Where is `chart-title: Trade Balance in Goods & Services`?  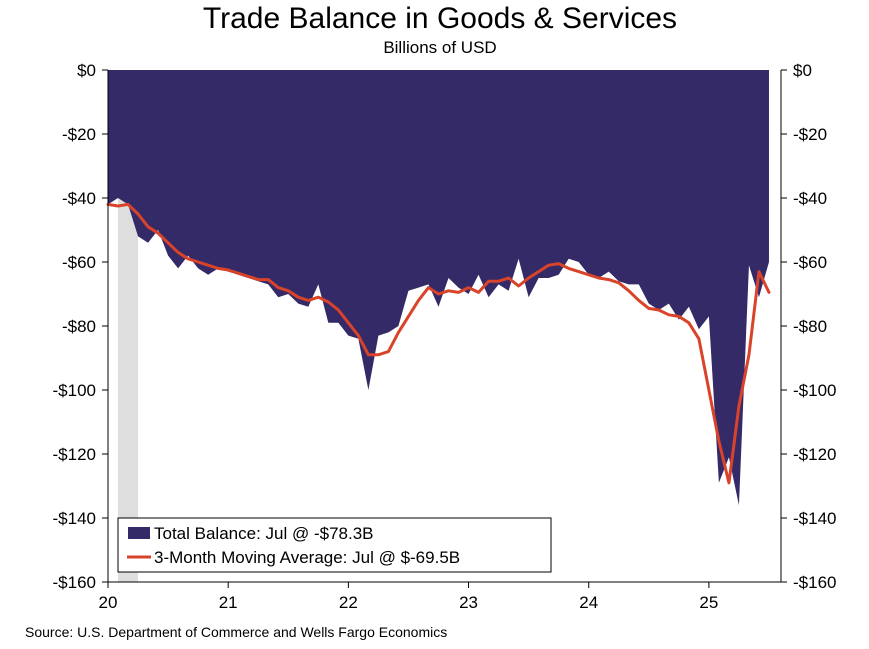
chart-title: Trade Balance in Goods & Services is located at coordinates (440, 18).